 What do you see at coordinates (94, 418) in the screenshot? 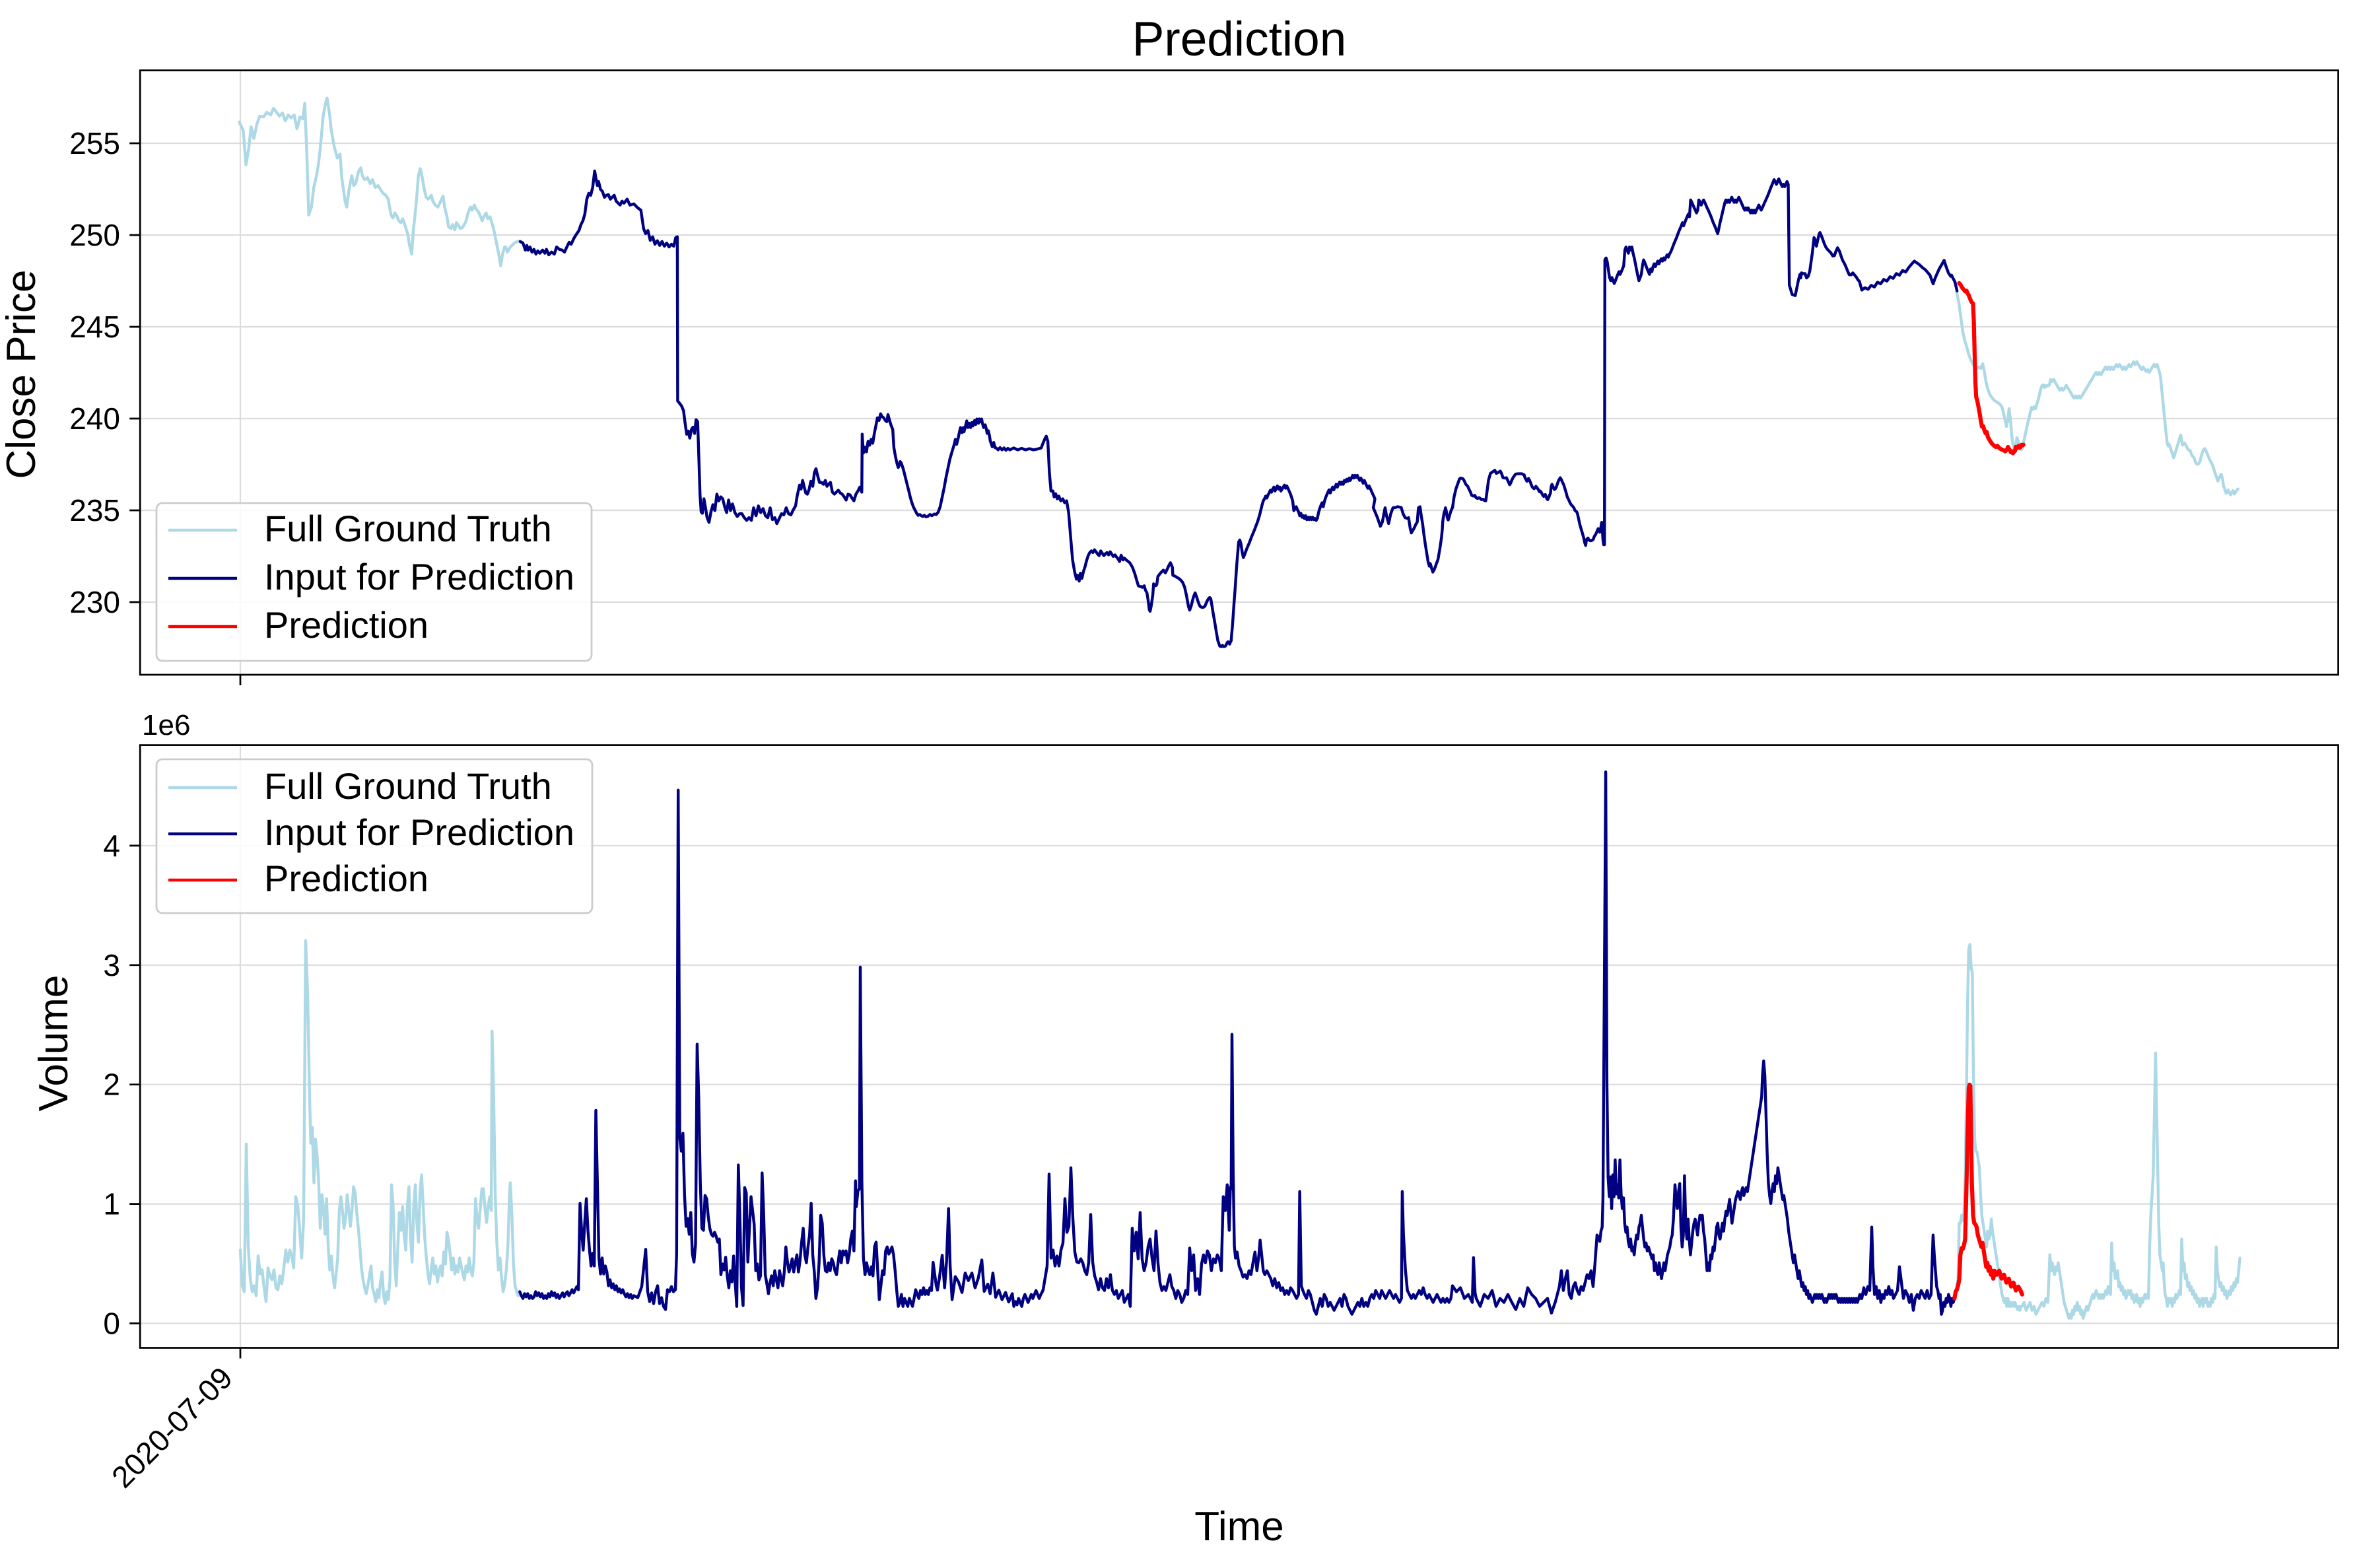
I see `svg-text: 240` at bounding box center [94, 418].